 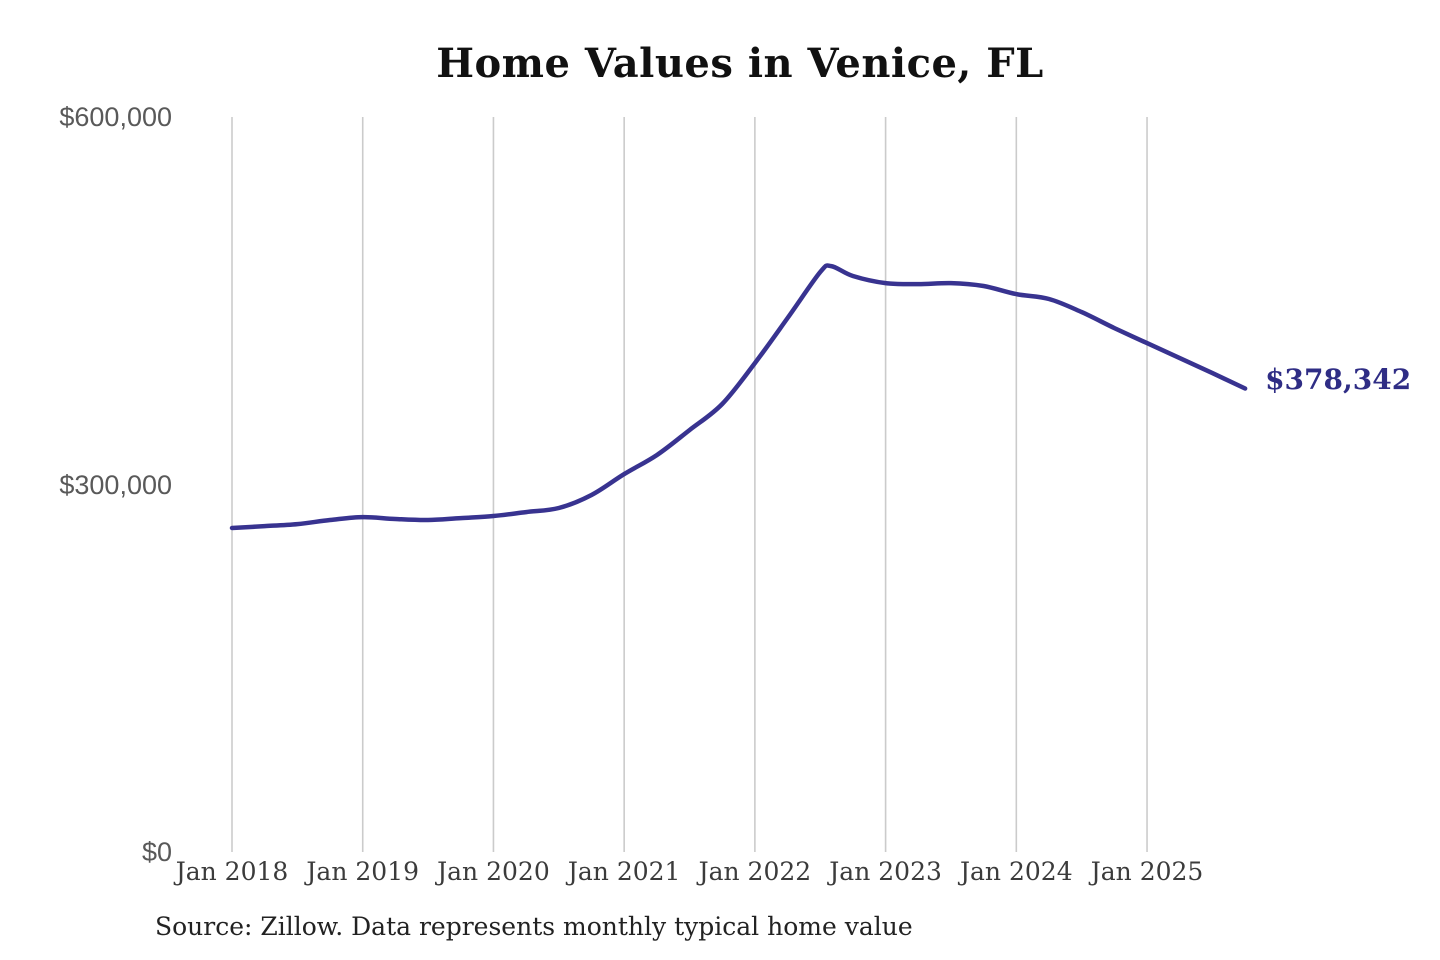 I want to click on y-tick-label: $0, so click(x=156, y=852).